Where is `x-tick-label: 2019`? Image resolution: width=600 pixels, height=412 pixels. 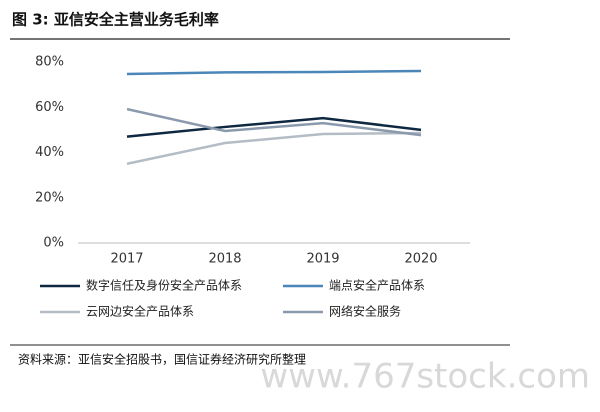
x-tick-label: 2019 is located at coordinates (322, 259).